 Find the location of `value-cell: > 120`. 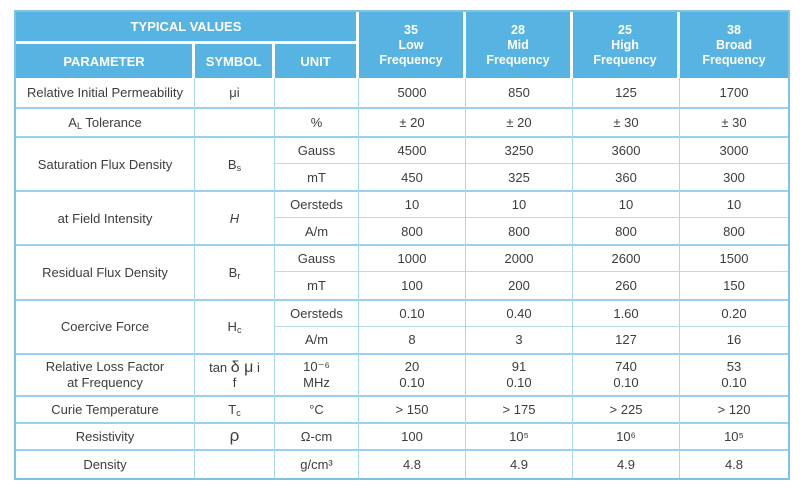

value-cell: > 120 is located at coordinates (734, 408).